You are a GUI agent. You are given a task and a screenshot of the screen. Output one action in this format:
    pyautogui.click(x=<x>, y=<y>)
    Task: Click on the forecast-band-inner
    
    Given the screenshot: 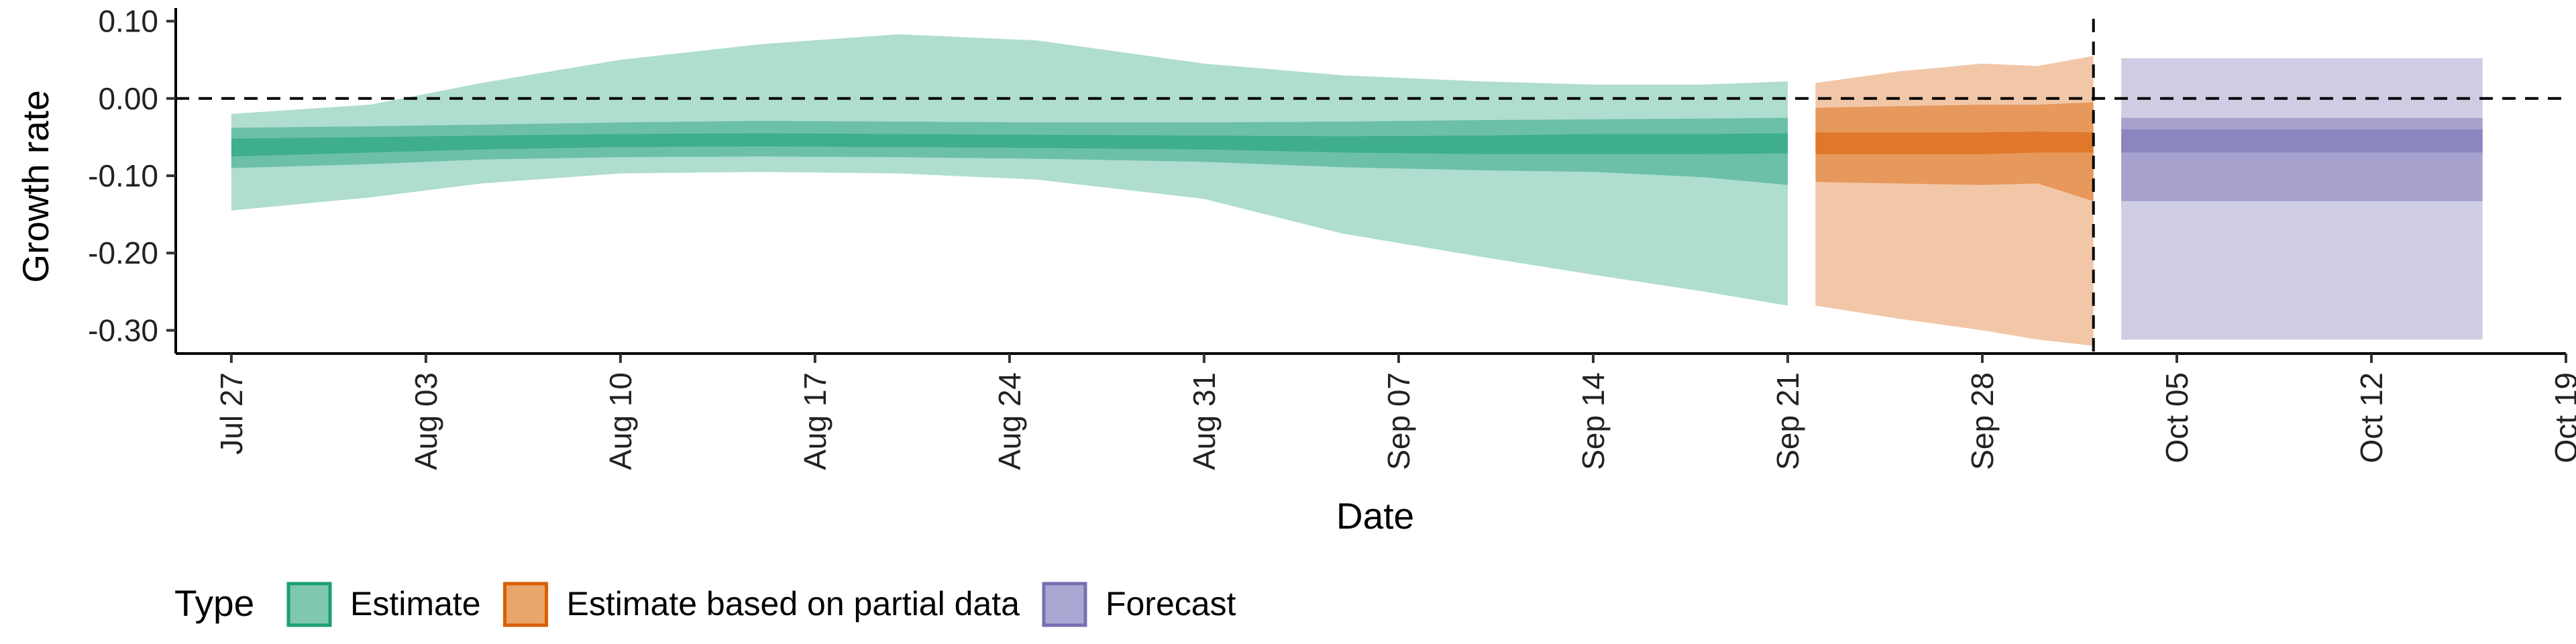 What is the action you would take?
    pyautogui.click(x=2302, y=141)
    